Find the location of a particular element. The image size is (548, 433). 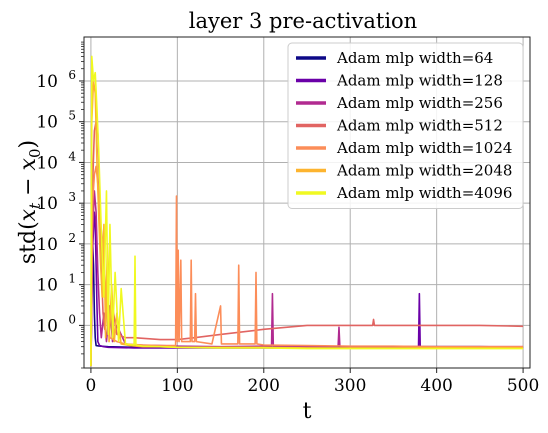

x-tick-label: 300 is located at coordinates (350, 386).